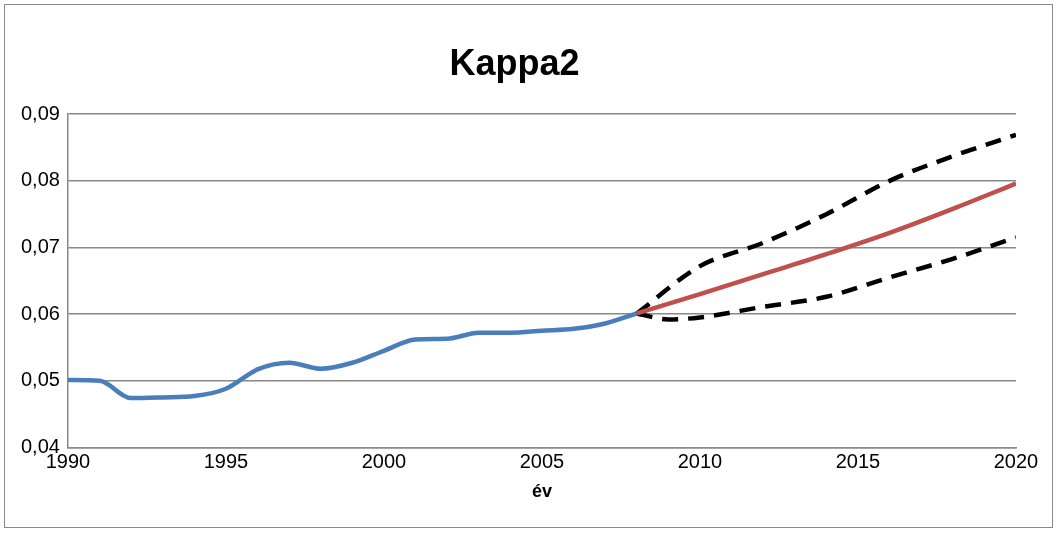 The height and width of the screenshot is (534, 1059). I want to click on x-tick-label: 2020, so click(1016, 460).